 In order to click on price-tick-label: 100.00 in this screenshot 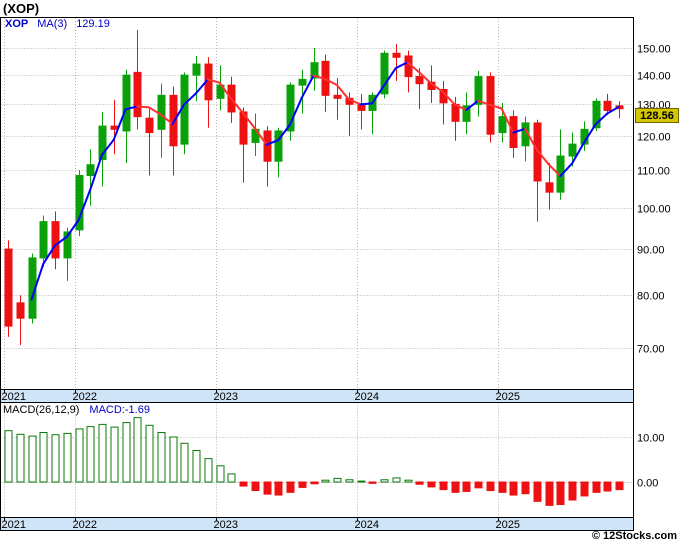, I will do `click(654, 210)`.